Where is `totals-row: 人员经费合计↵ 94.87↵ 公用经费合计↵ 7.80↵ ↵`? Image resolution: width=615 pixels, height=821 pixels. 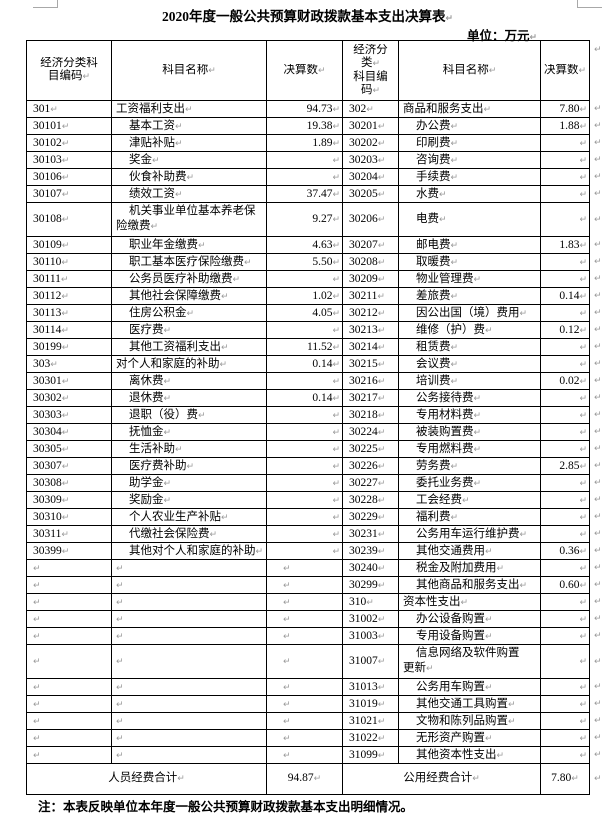
totals-row: 人员经费合计↵ 94.87↵ 公用经费合计↵ 7.80↵ ↵ is located at coordinates (320, 779).